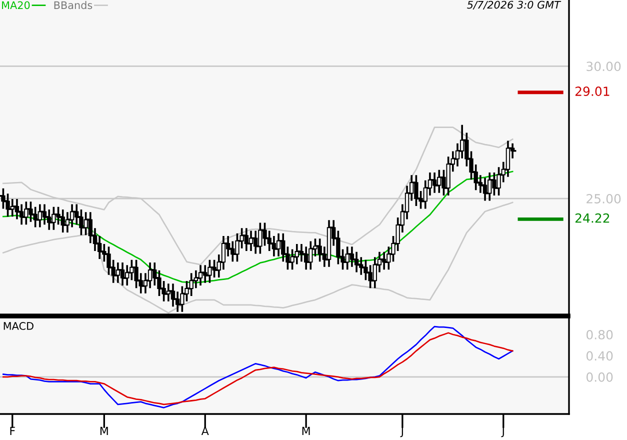 The height and width of the screenshot is (440, 627). Describe the element at coordinates (603, 67) in the screenshot. I see `y-tick-label: 30.00` at that location.